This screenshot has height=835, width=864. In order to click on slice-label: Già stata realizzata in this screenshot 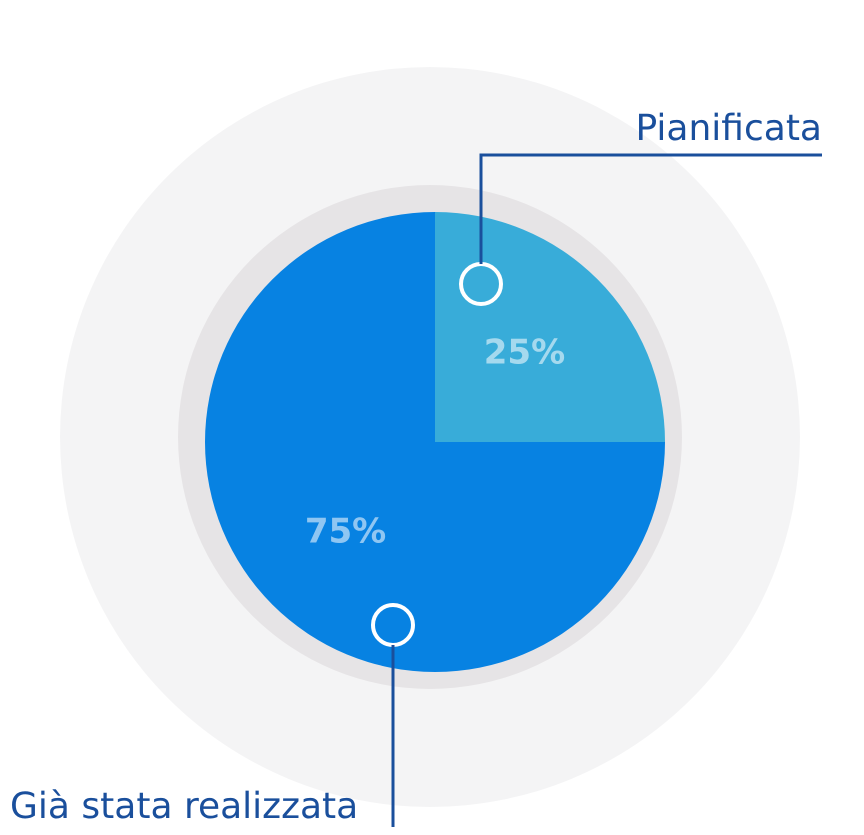, I will do `click(184, 806)`.